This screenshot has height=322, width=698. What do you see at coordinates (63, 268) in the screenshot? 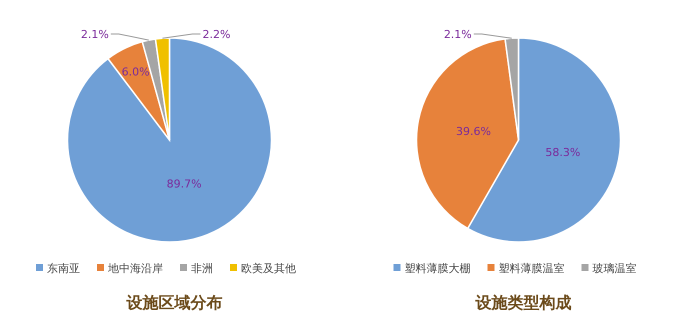
I see `legend-label: 东南亚` at bounding box center [63, 268].